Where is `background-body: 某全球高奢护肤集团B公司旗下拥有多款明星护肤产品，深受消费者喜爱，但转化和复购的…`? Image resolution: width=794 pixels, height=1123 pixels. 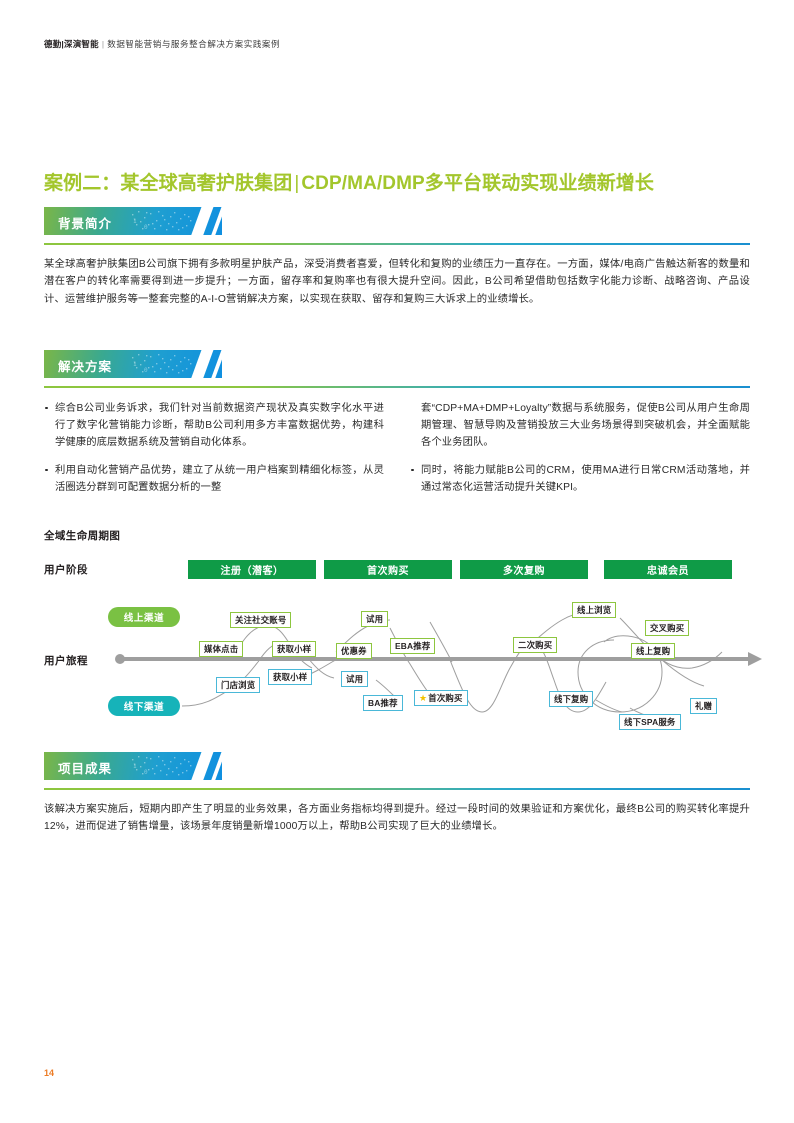 background-body: 某全球高奢护肤集团B公司旗下拥有多款明星护肤产品，深受消费者喜爱，但转化和复购的… is located at coordinates (397, 281).